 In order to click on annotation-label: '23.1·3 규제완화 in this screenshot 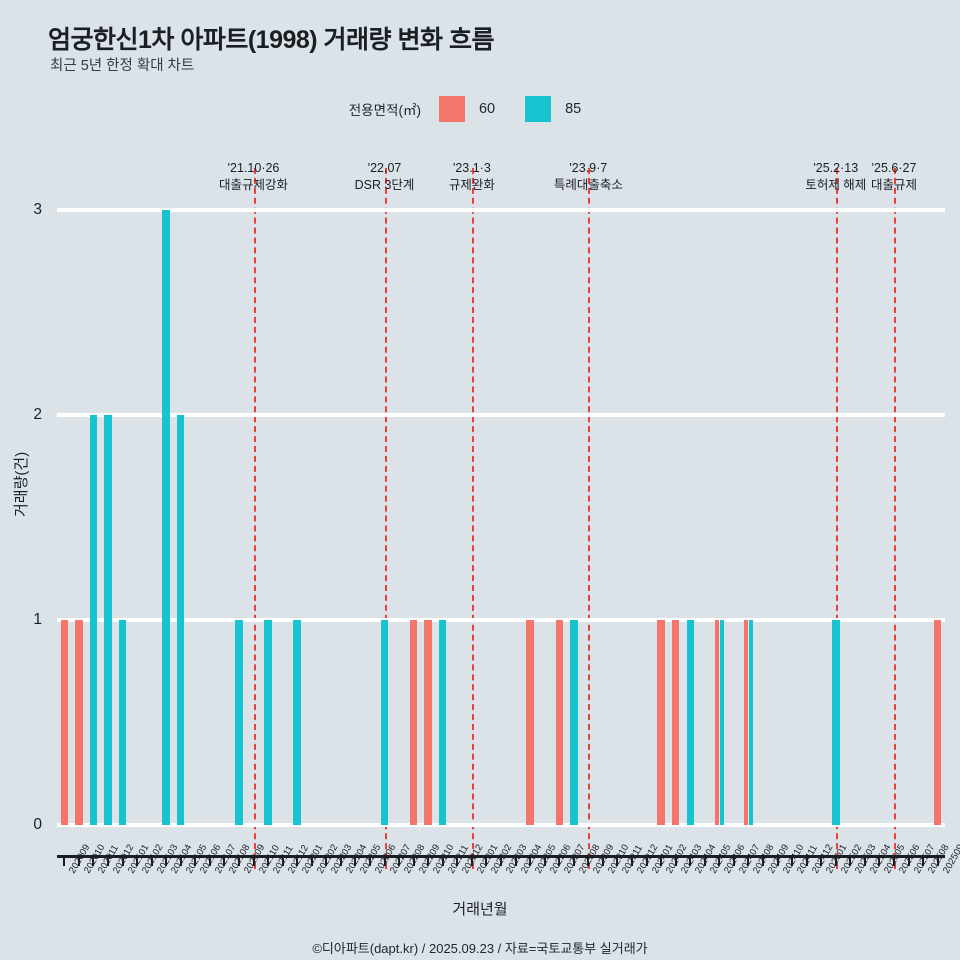, I will do `click(472, 177)`.